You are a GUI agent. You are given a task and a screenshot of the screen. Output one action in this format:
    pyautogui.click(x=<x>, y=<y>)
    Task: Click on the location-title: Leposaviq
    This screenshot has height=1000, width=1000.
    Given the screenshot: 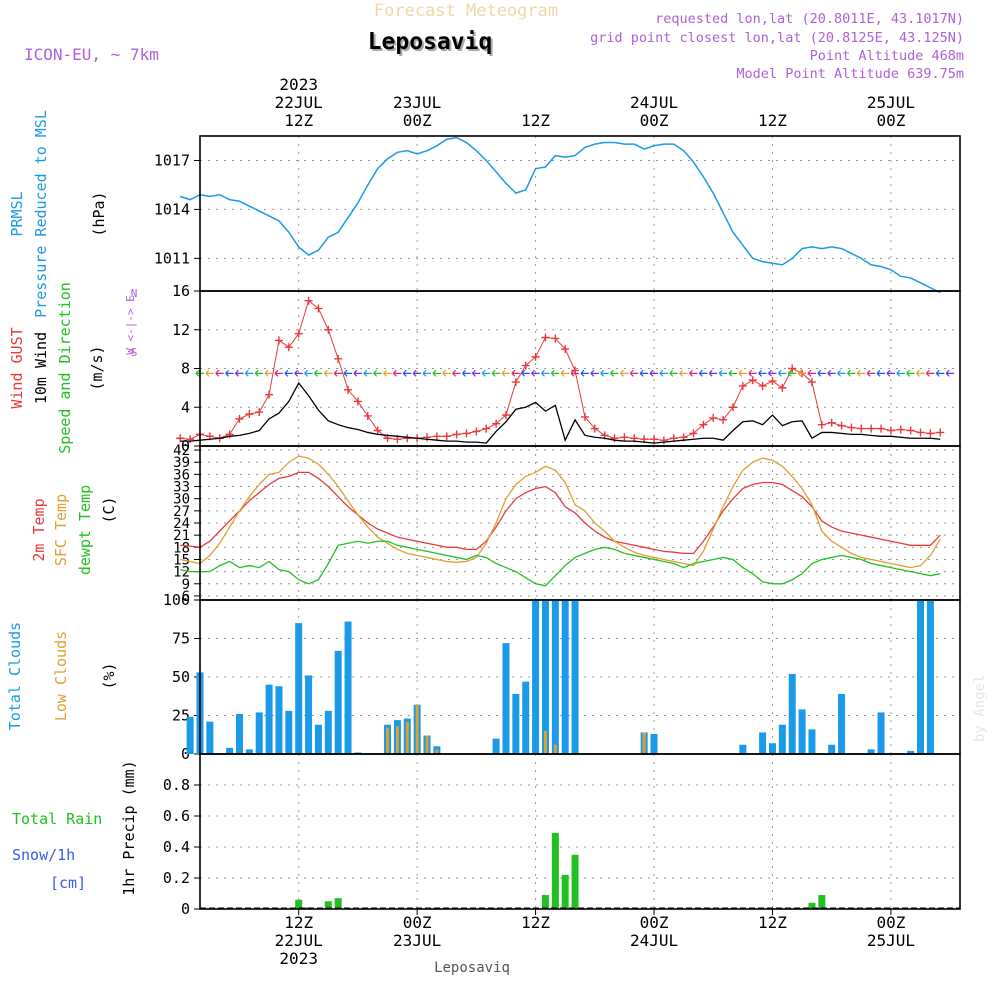 What is the action you would take?
    pyautogui.click(x=430, y=42)
    